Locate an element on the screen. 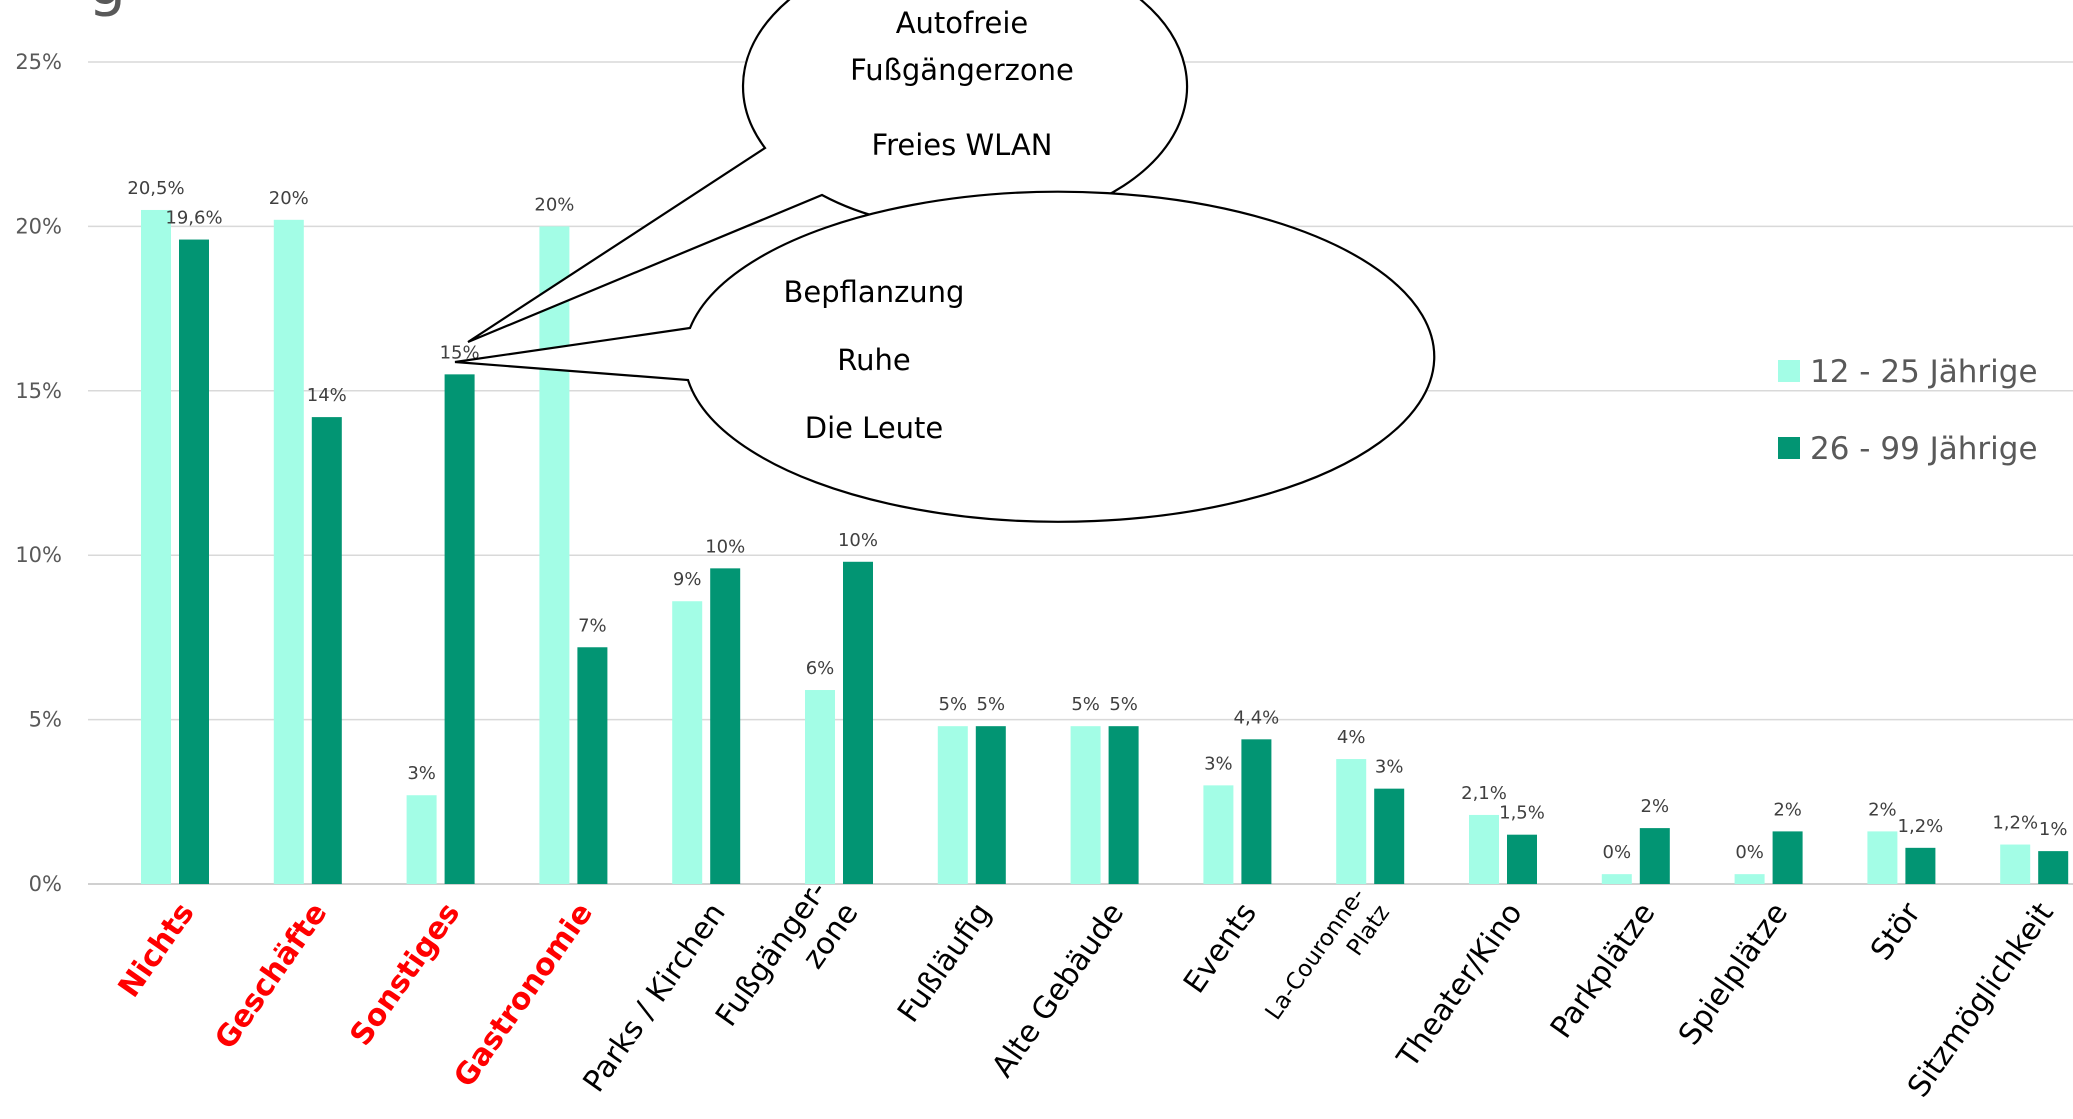 This screenshot has width=2073, height=1119. data-label: 1,5% is located at coordinates (1522, 813).